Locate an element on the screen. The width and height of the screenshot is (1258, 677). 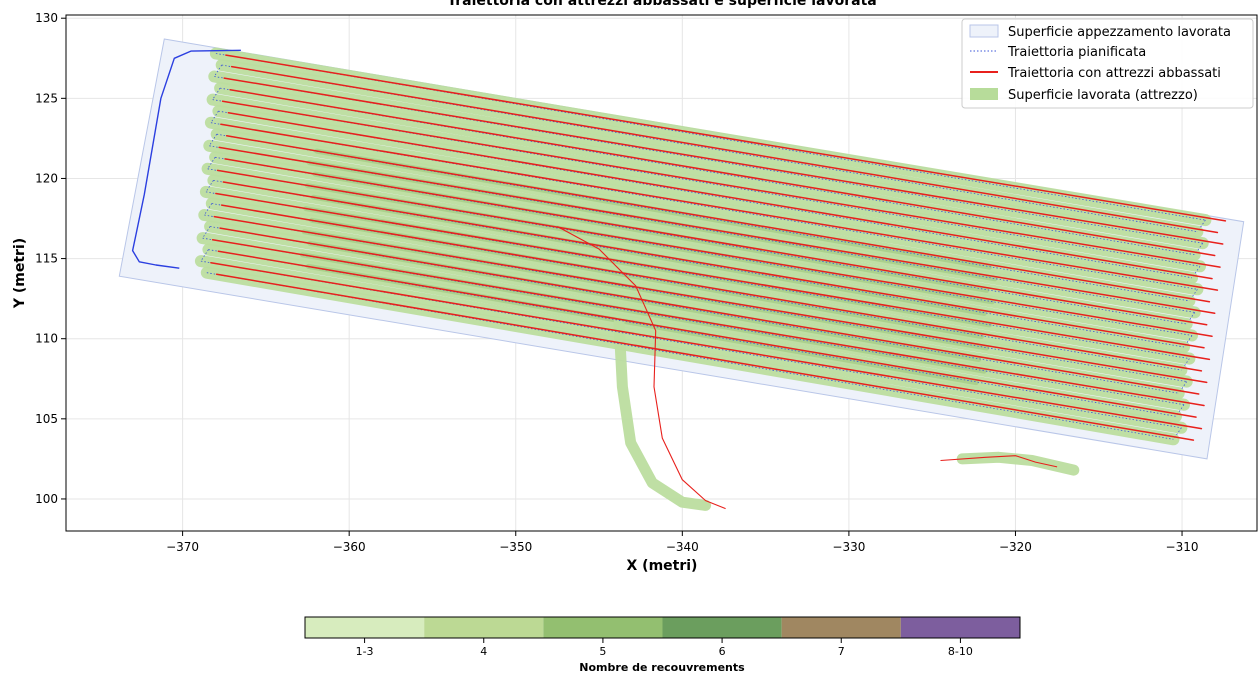
x-axis-label: X (metri) is located at coordinates (662, 566).